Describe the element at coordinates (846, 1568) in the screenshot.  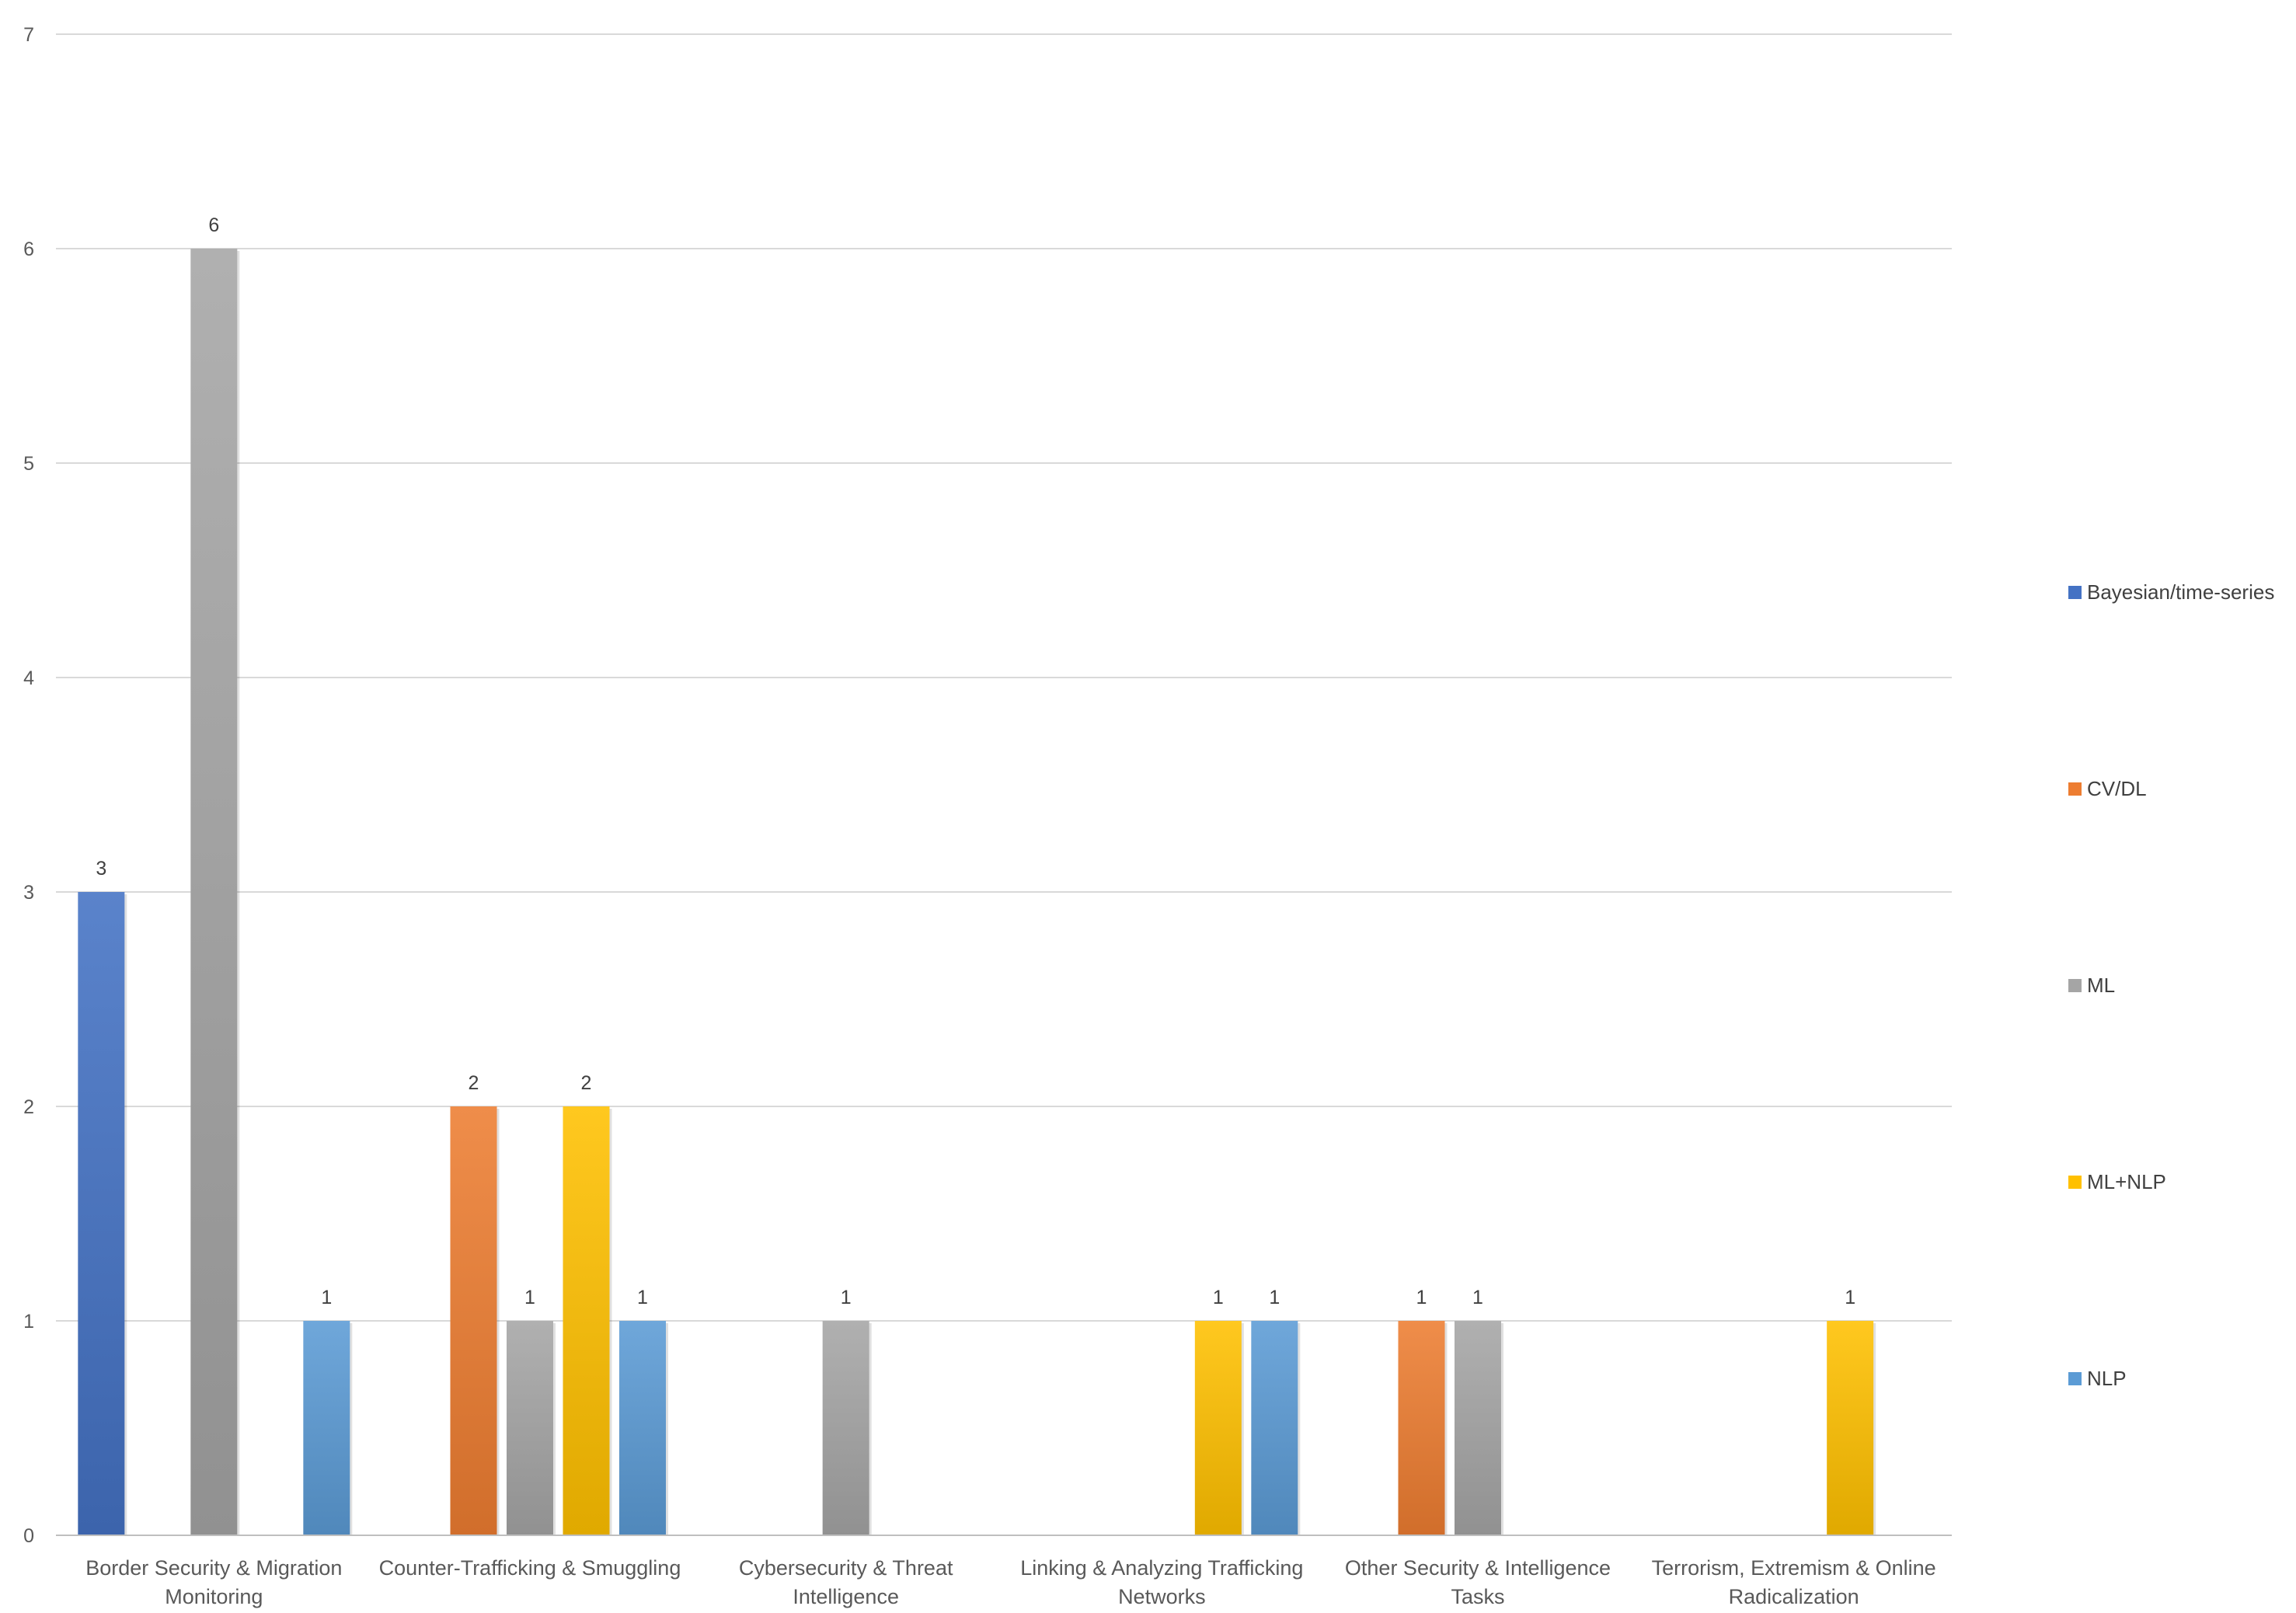
I see `x-tick-label: Cybersecurity & Threat` at that location.